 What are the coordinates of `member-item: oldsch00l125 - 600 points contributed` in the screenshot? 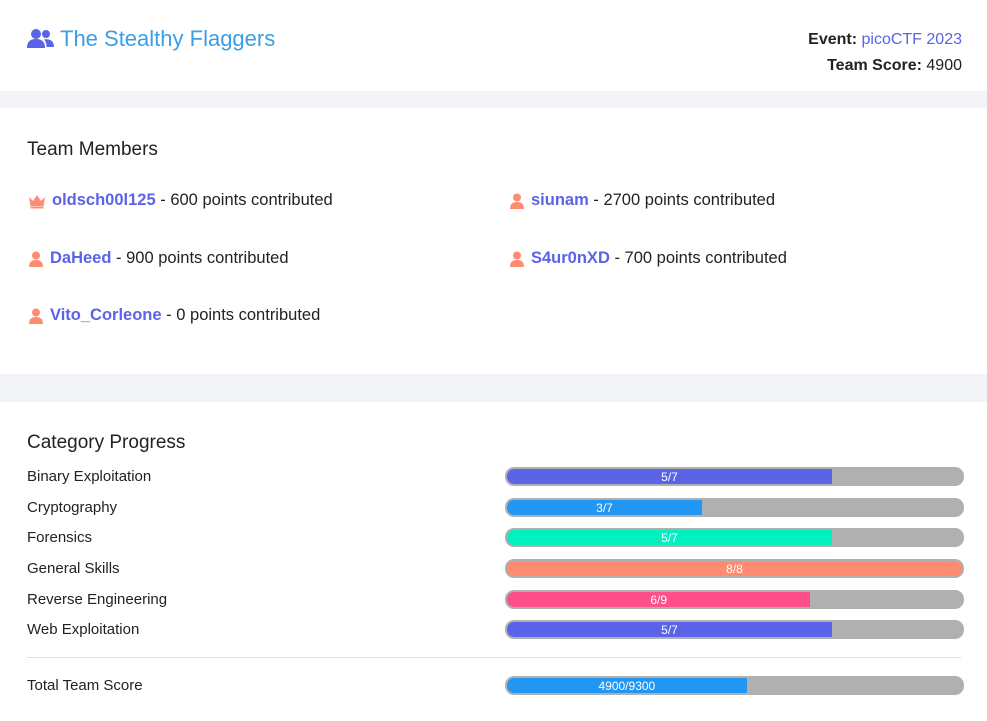 It's located at (180, 200).